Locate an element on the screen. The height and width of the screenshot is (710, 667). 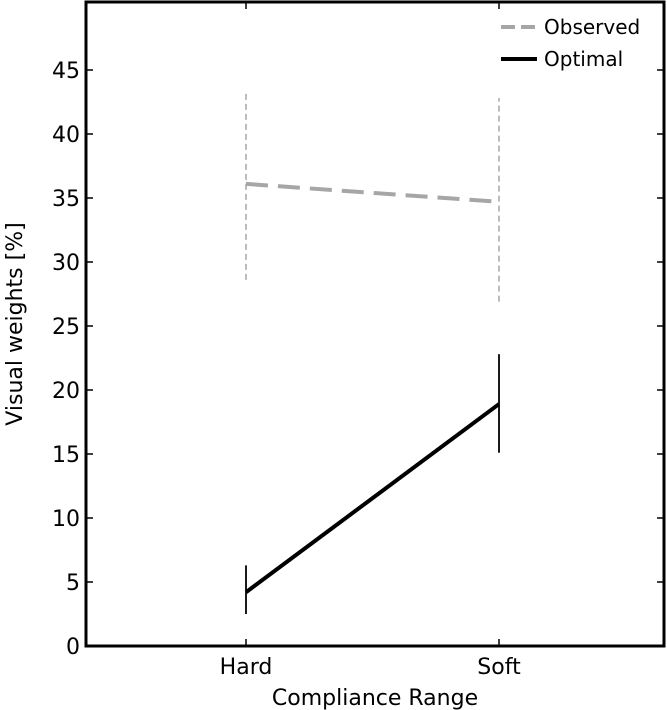
y-tick-label: 20 is located at coordinates (66, 391).